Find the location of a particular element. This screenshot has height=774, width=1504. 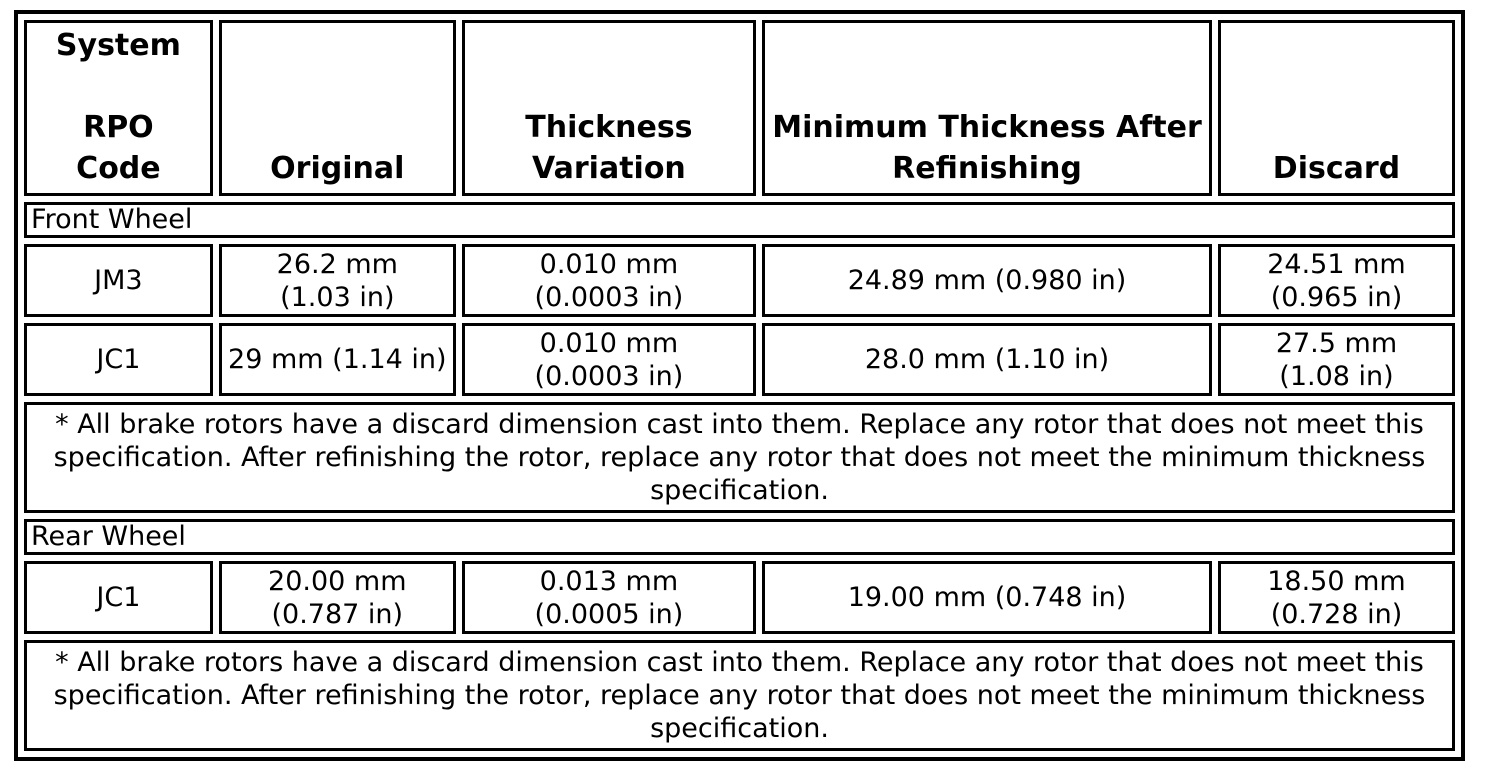

header-original: Original is located at coordinates (337, 108).